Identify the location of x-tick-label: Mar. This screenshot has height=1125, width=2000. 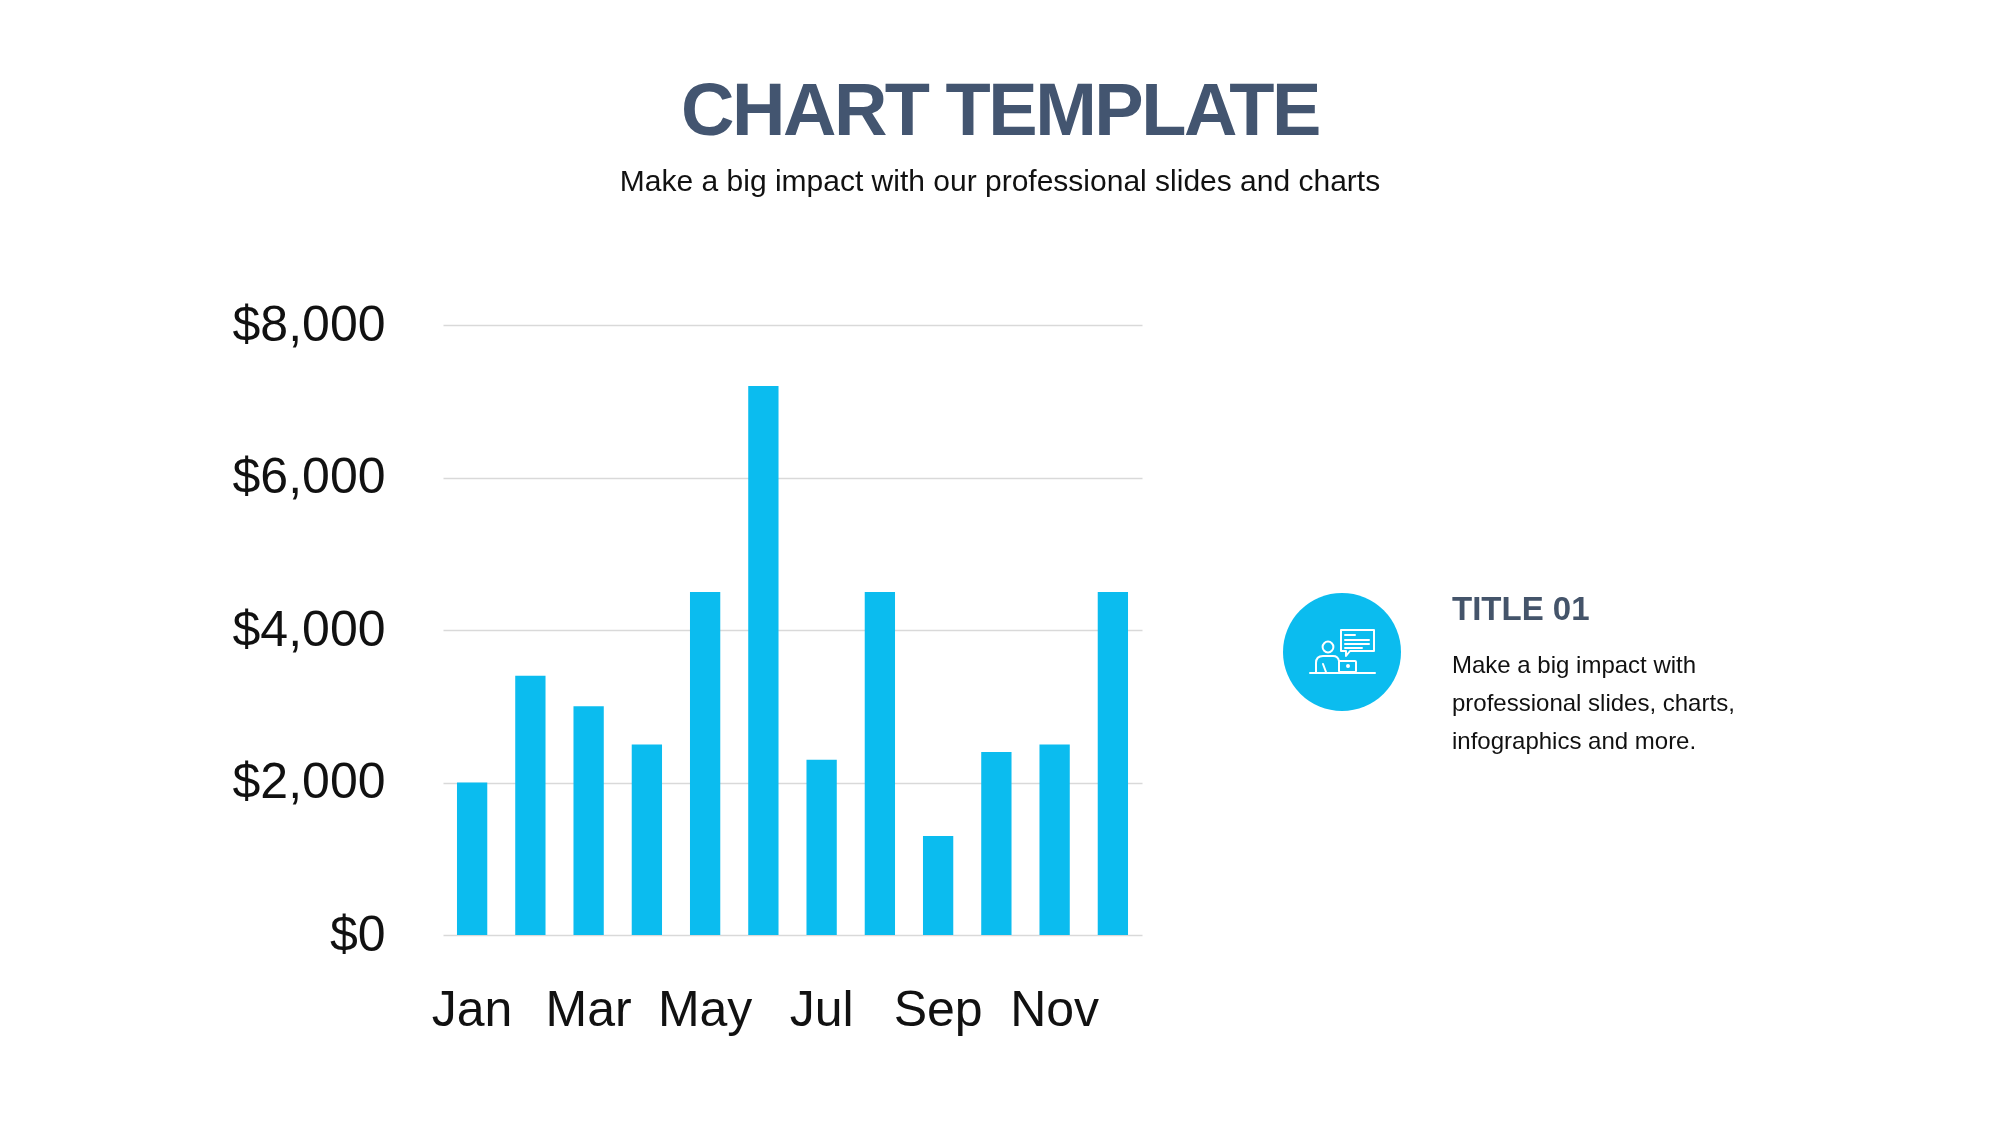
(588, 1008).